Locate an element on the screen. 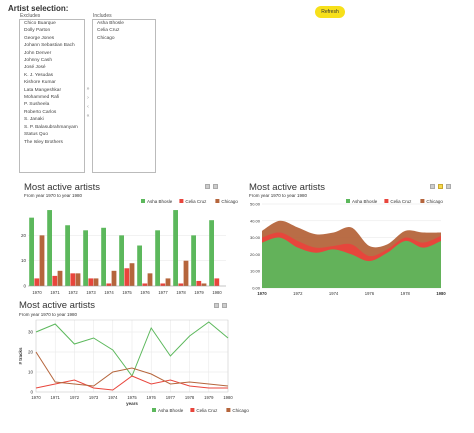  excluded-artist-item: Chico Buarque is located at coordinates (40, 23).